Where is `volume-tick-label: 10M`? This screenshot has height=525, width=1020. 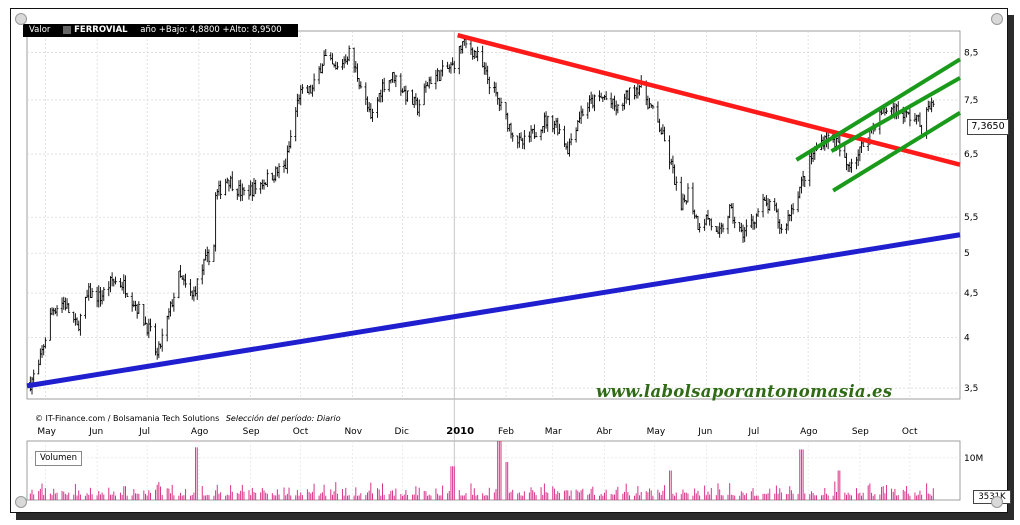 volume-tick-label: 10M is located at coordinates (973, 459).